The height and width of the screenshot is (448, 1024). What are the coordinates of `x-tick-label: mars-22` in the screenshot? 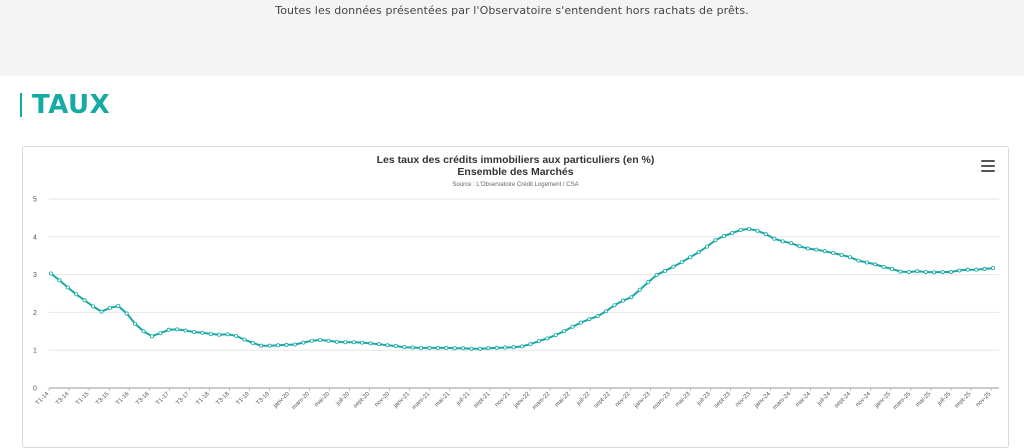 It's located at (542, 401).